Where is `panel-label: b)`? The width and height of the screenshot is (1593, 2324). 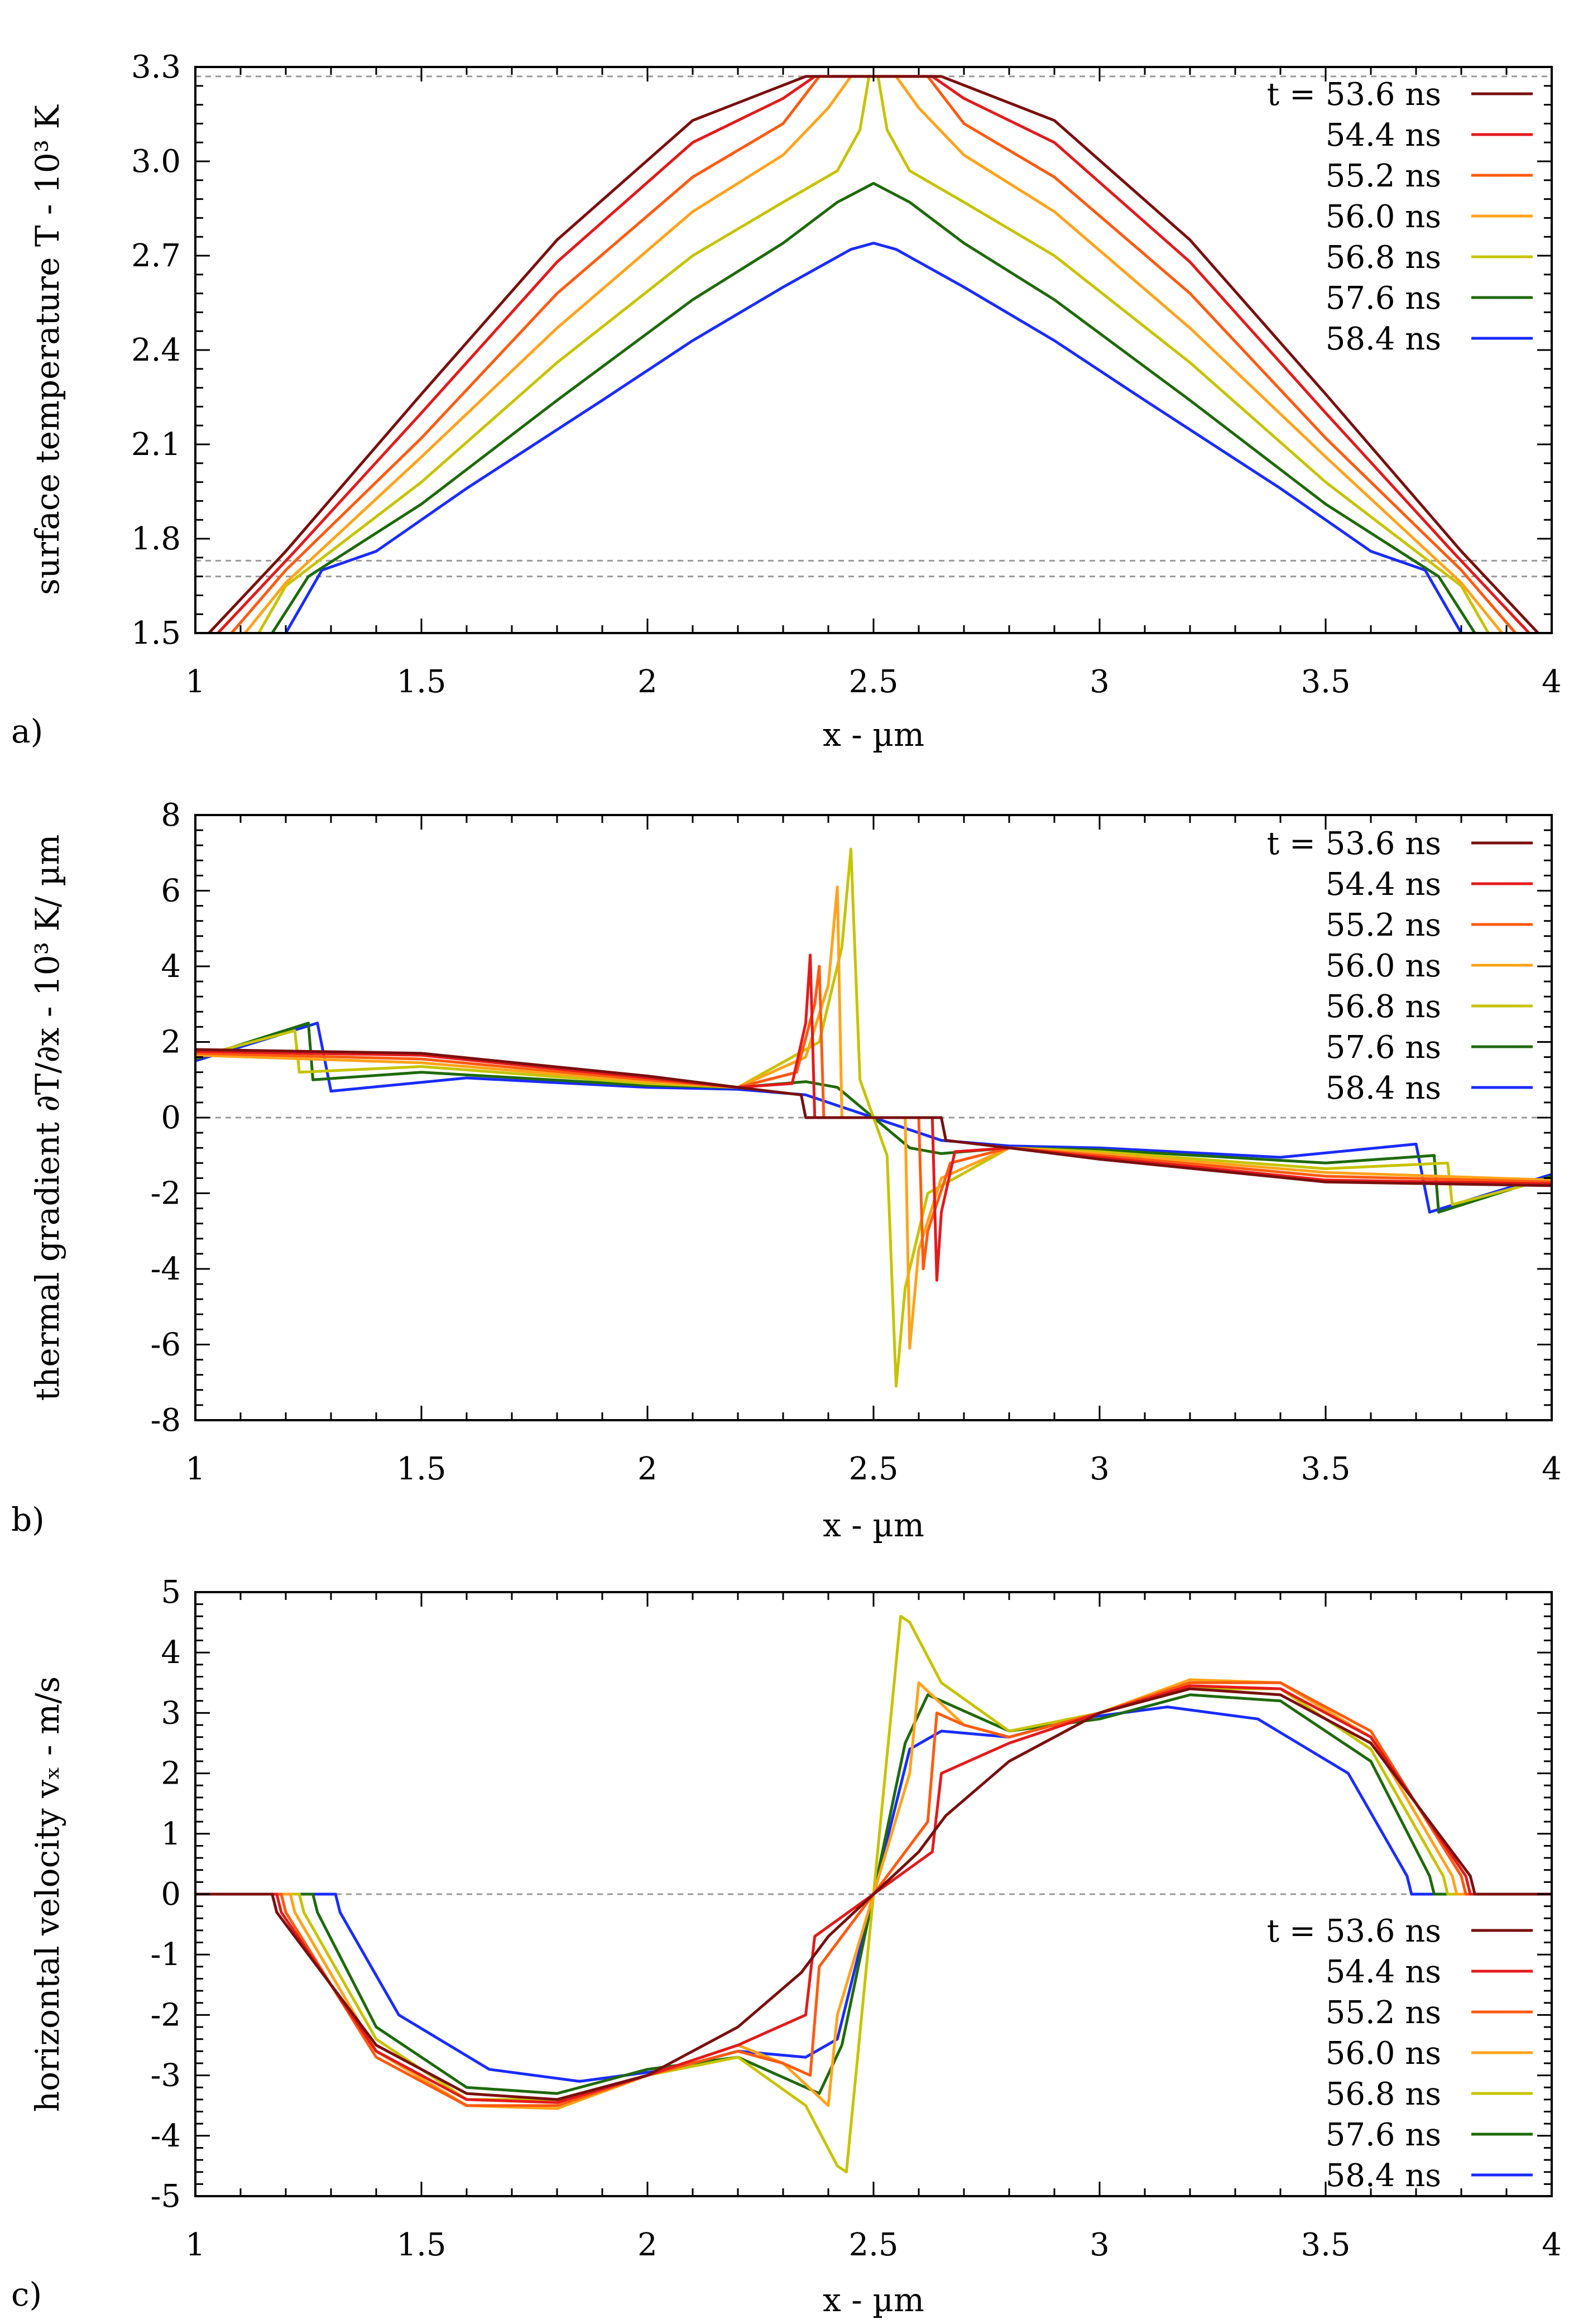 panel-label: b) is located at coordinates (28, 1520).